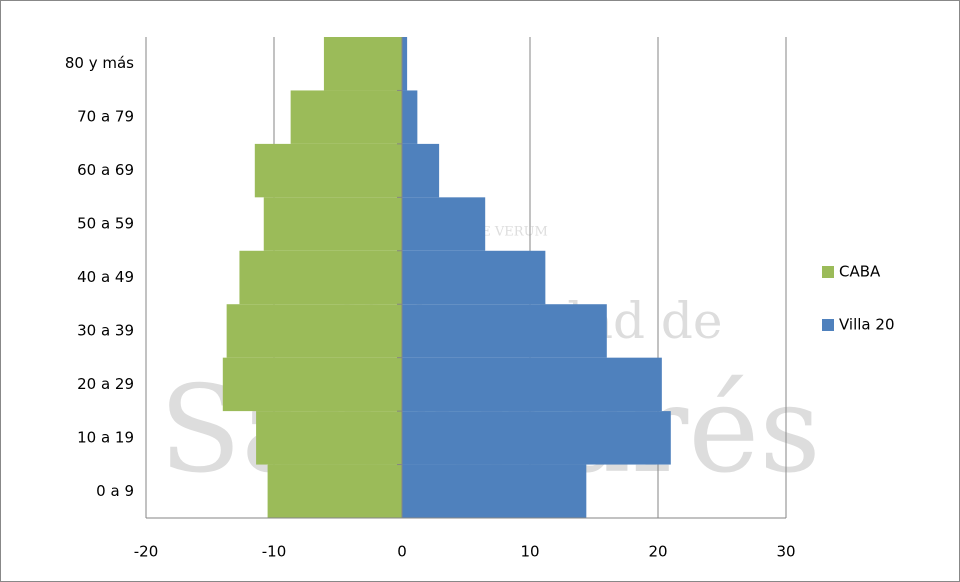 The width and height of the screenshot is (960, 582). What do you see at coordinates (105, 170) in the screenshot?
I see `y-tick-label: 60 a 69` at bounding box center [105, 170].